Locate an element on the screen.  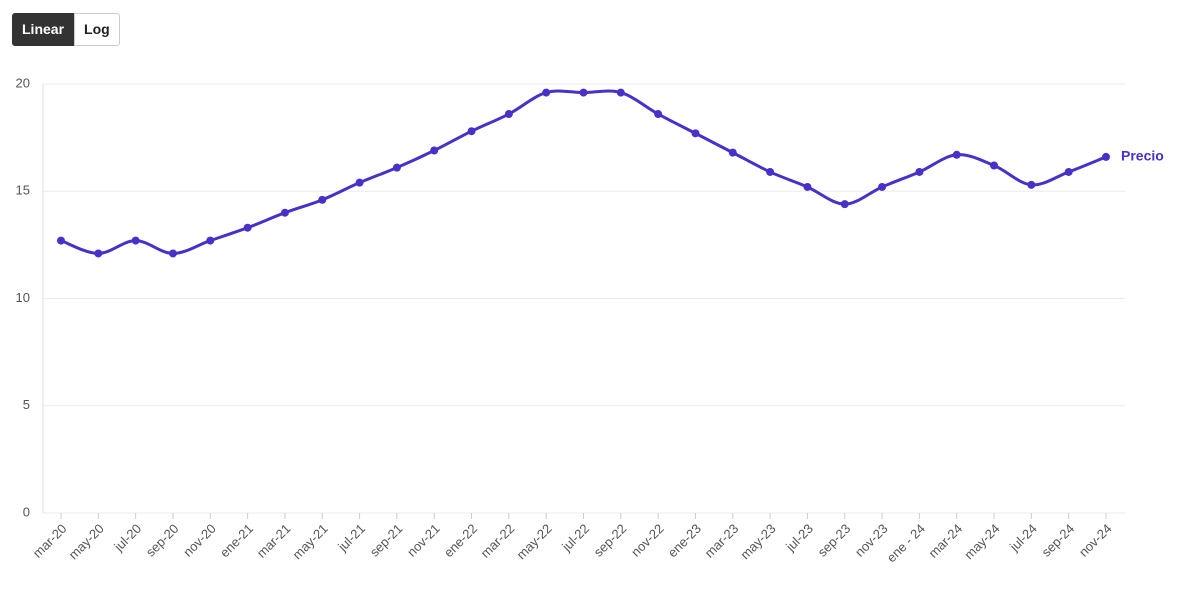
x-tick-label: ene-23 is located at coordinates (684, 540).